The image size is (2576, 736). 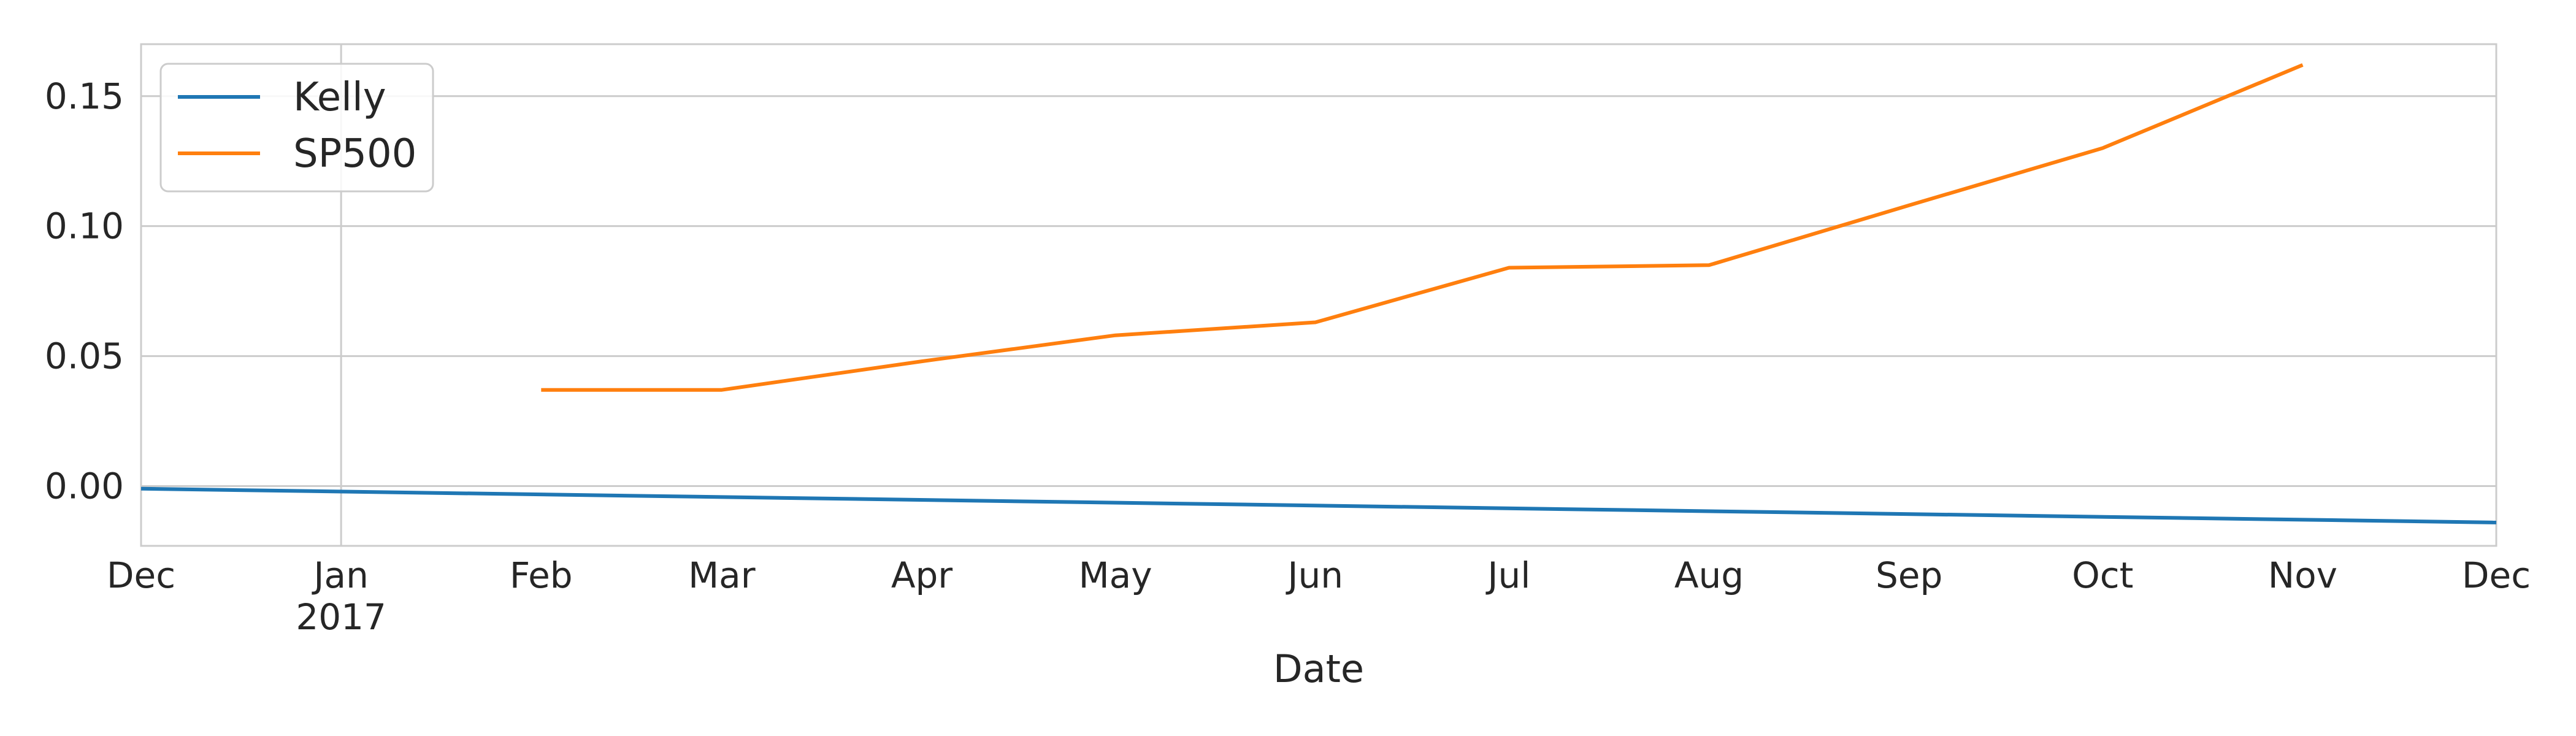 I want to click on x-tick-label: Apr, so click(x=922, y=575).